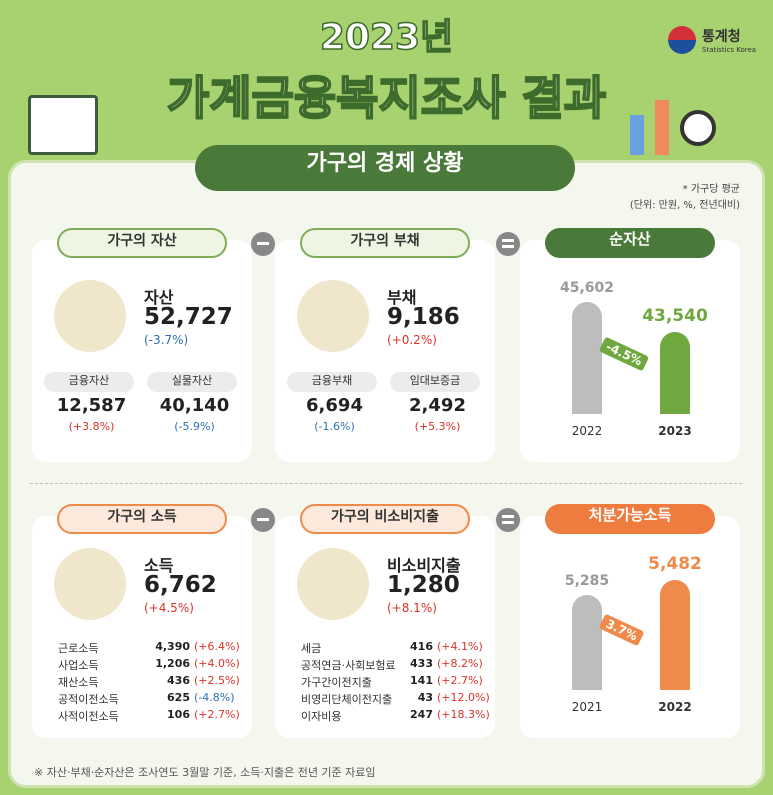 Image resolution: width=773 pixels, height=795 pixels. Describe the element at coordinates (169, 608) in the screenshot. I see `main-change: (+4.5%)` at that location.